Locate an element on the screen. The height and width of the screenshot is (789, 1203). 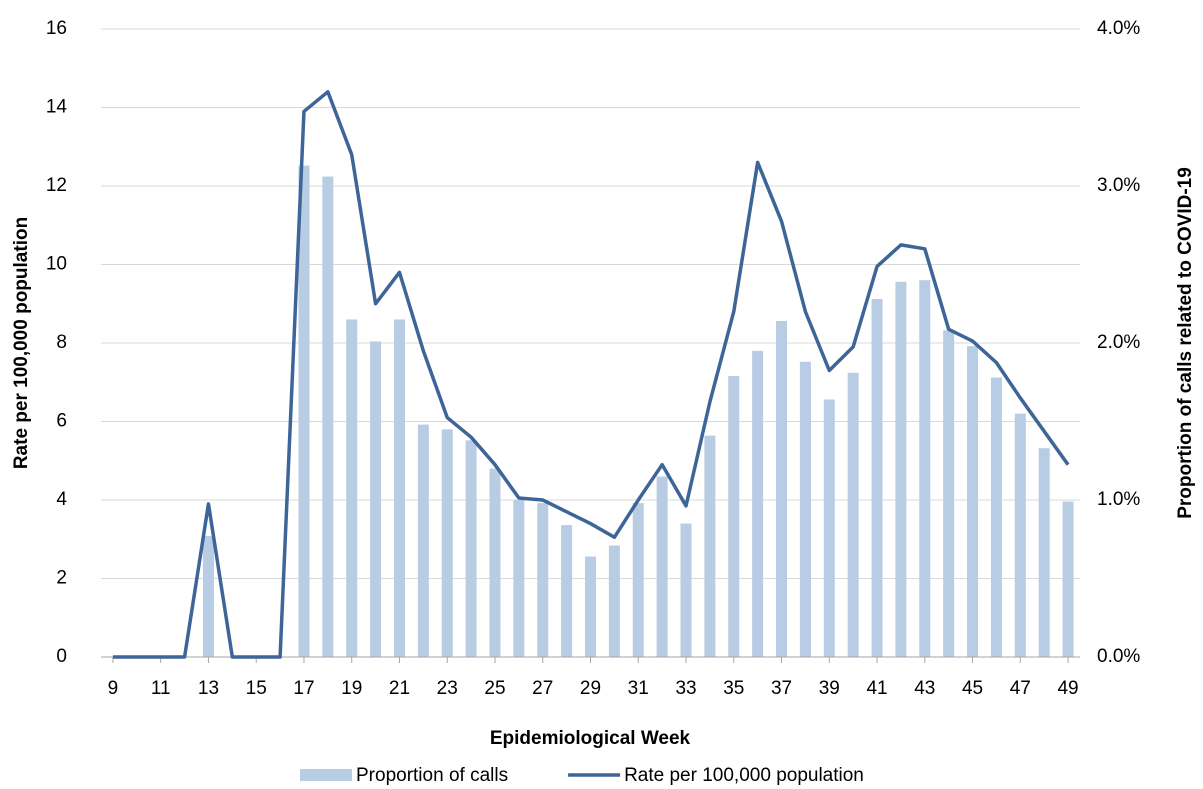
y-tick-label: 6 is located at coordinates (61, 421).